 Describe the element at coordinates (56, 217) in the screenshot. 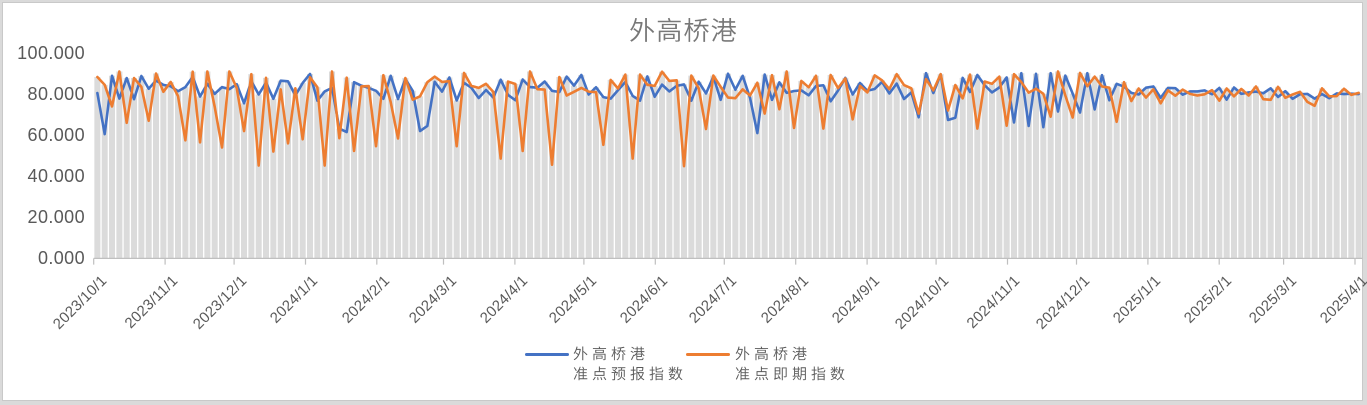

I see `y-axis-label: 20.000` at that location.